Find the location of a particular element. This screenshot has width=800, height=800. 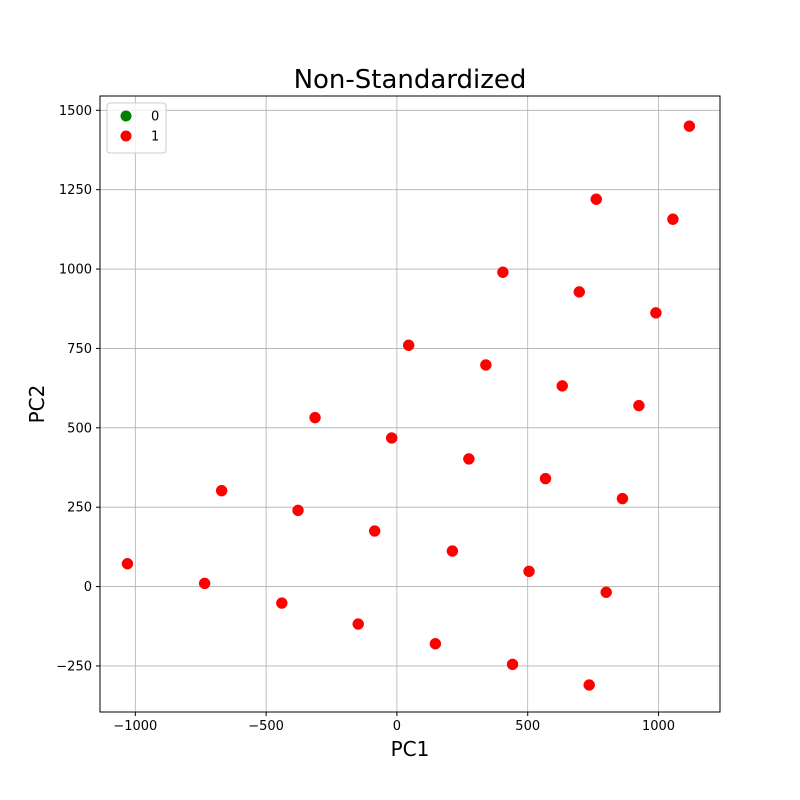

y-tick-label: 750 is located at coordinates (79, 349).